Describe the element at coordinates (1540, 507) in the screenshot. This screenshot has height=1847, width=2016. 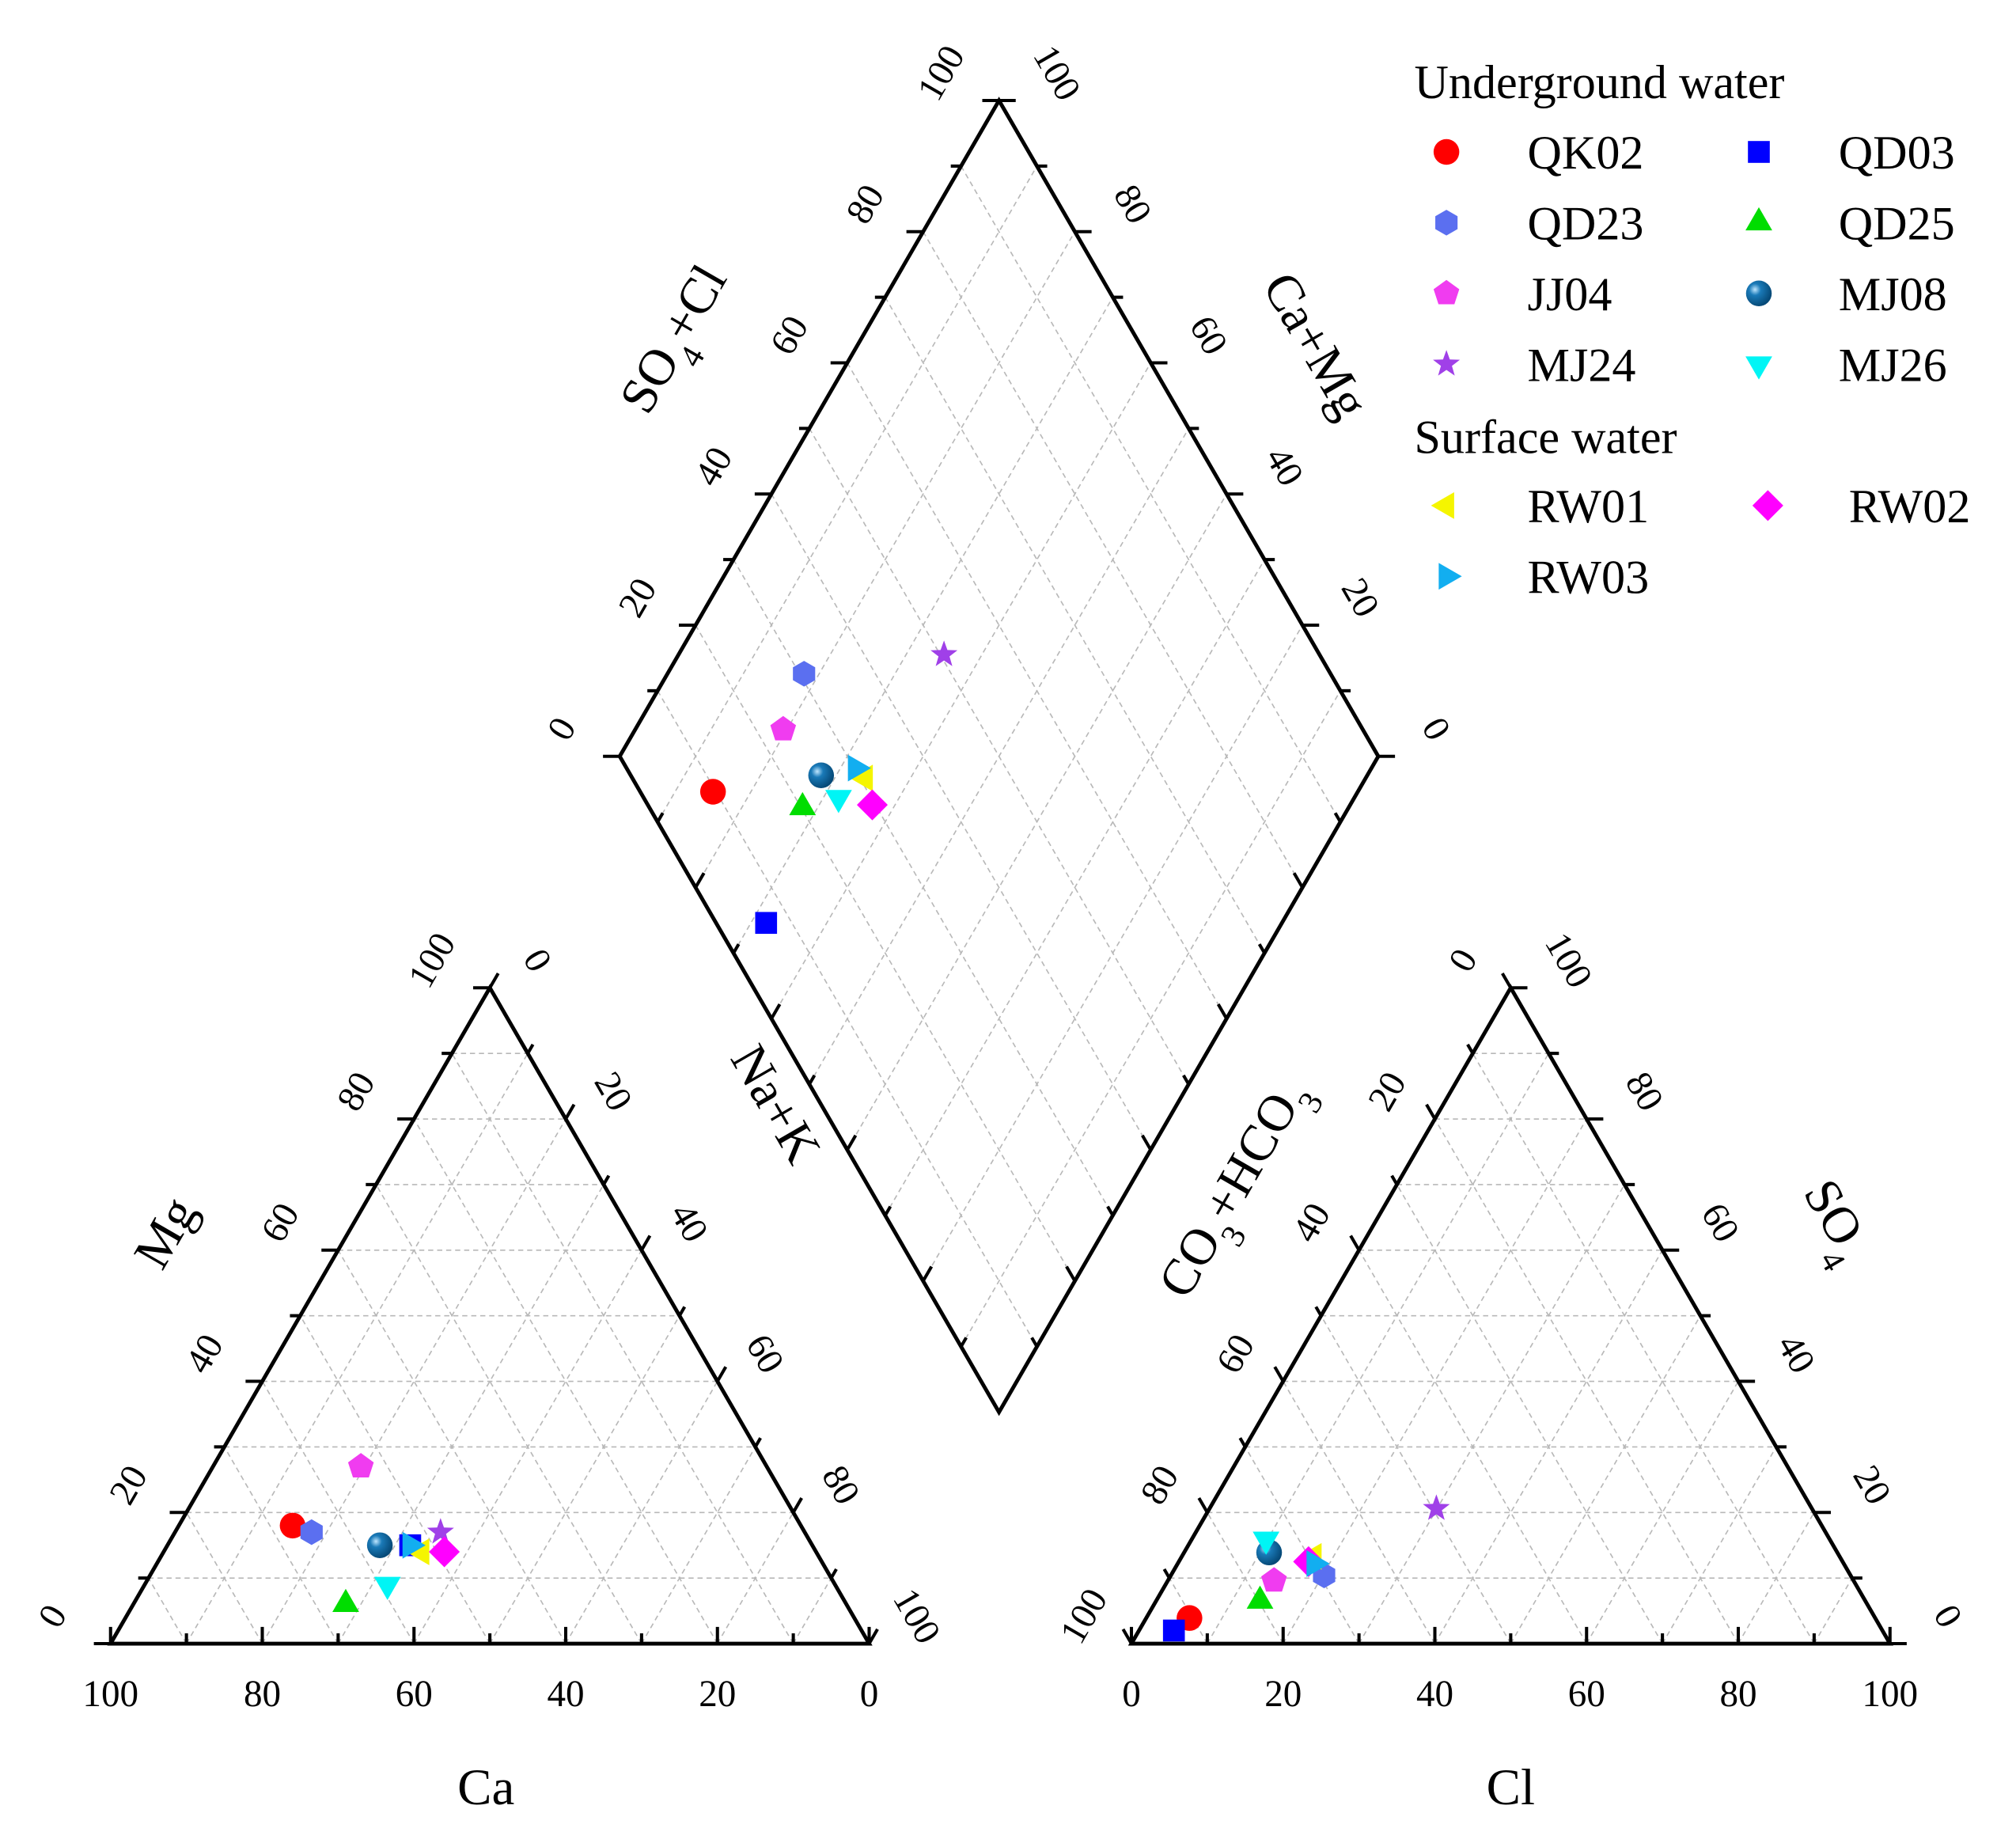
I see `legend-item-RW01: RW01` at that location.